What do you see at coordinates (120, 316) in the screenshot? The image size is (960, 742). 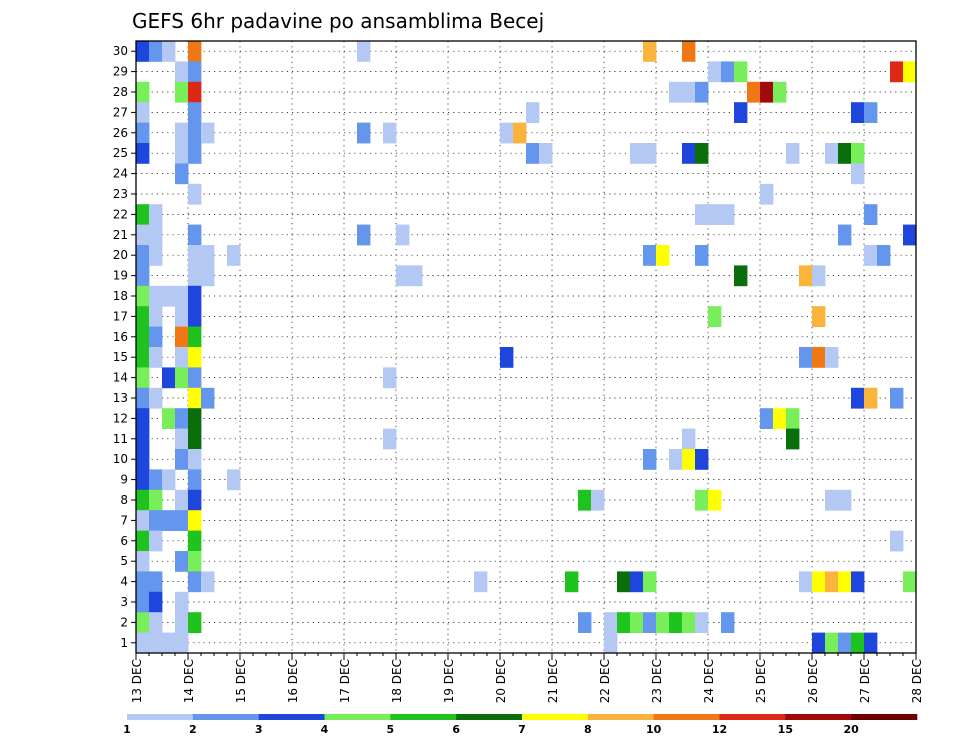 I see `y-tick-label: 17` at bounding box center [120, 316].